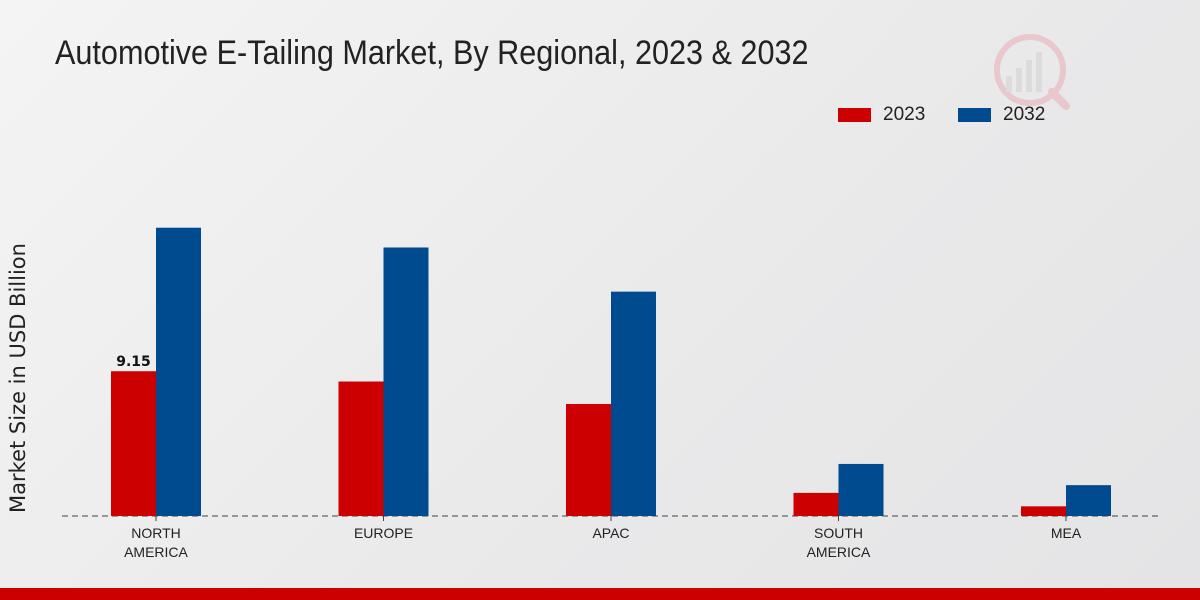 Image resolution: width=1200 pixels, height=600 pixels. I want to click on legend-label-2032: 2032, so click(1024, 114).